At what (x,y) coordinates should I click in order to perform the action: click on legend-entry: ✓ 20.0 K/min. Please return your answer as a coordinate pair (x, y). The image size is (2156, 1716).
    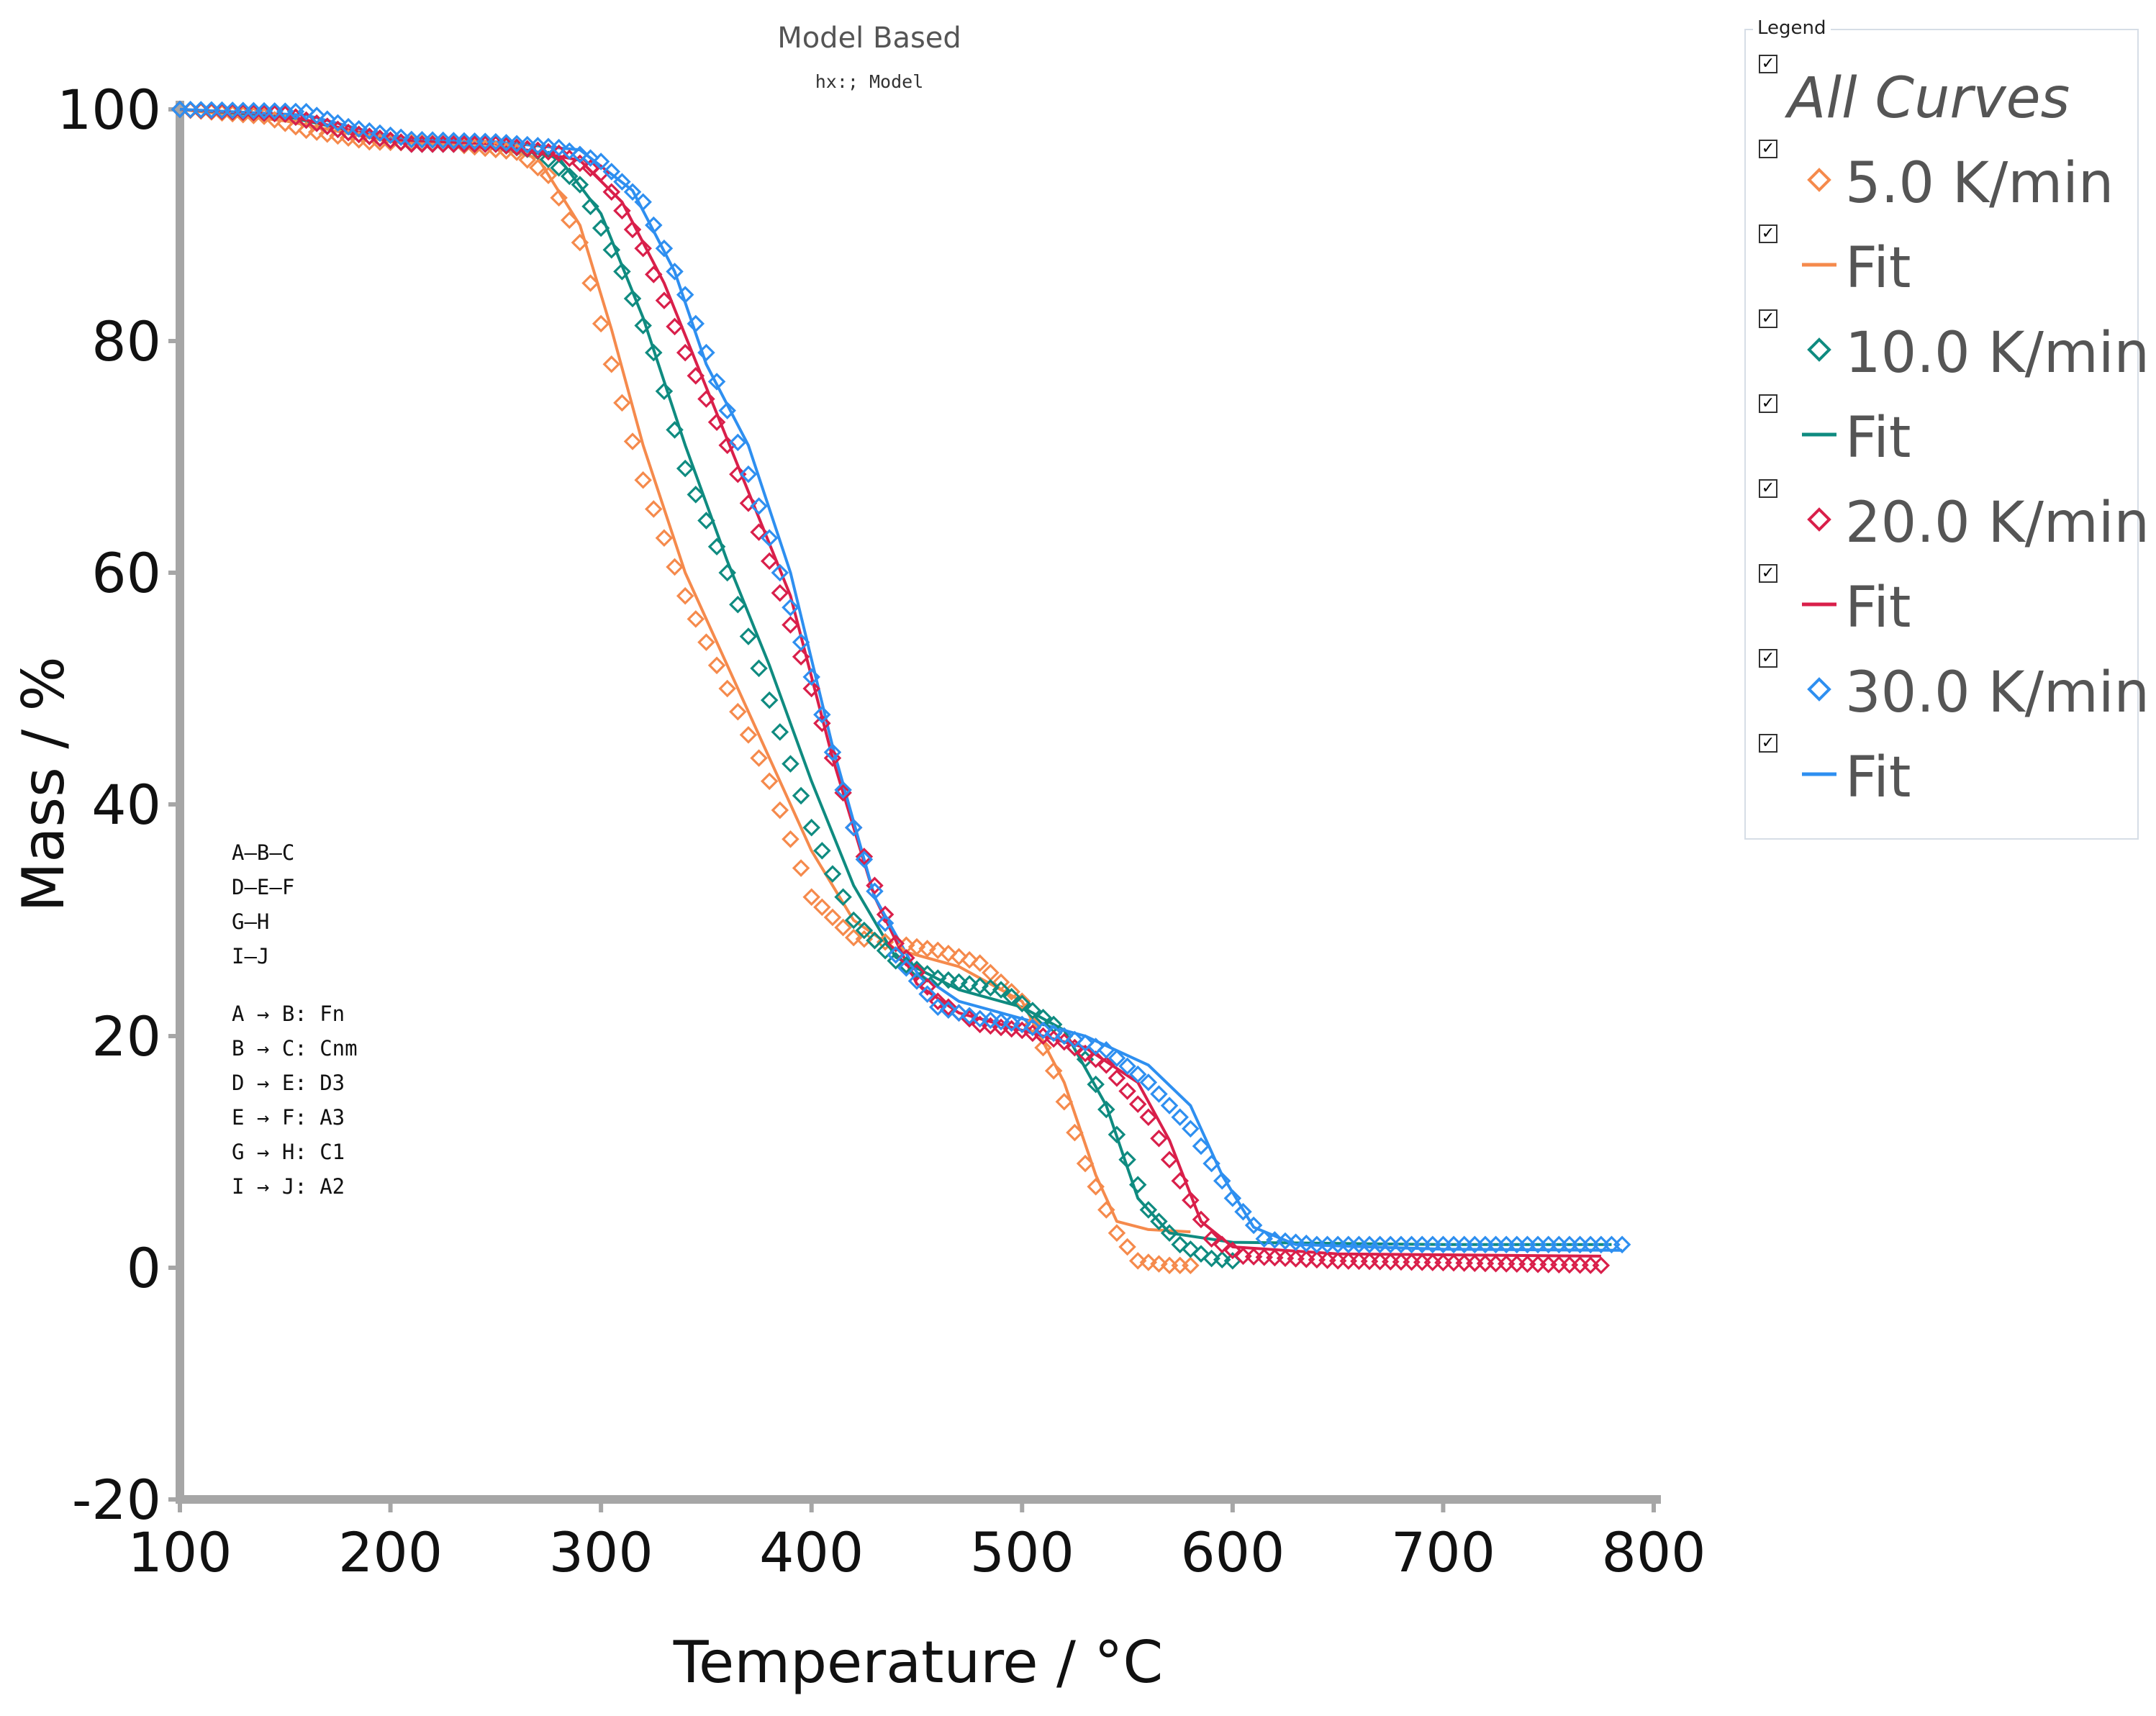
    Looking at the image, I should click on (1953, 515).